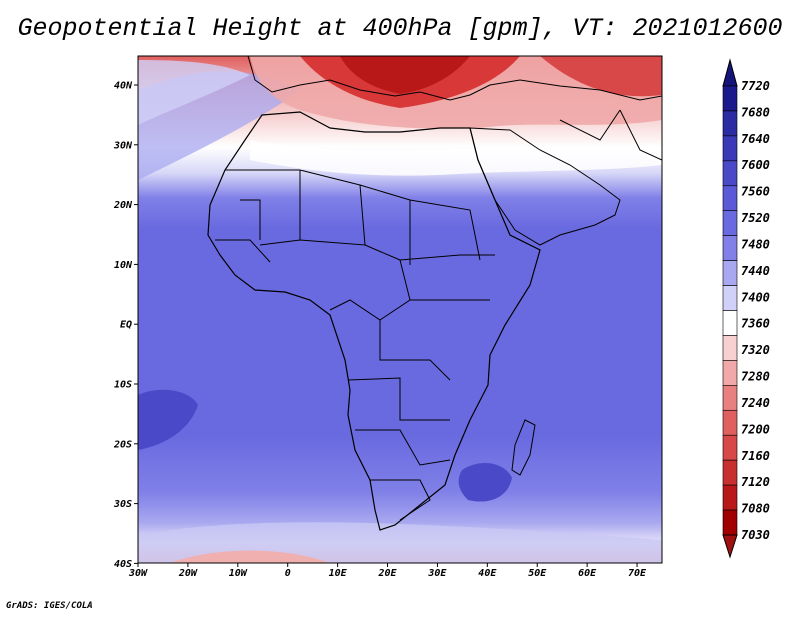 The width and height of the screenshot is (800, 618). I want to click on colorbar-level-label: 7680, so click(755, 112).